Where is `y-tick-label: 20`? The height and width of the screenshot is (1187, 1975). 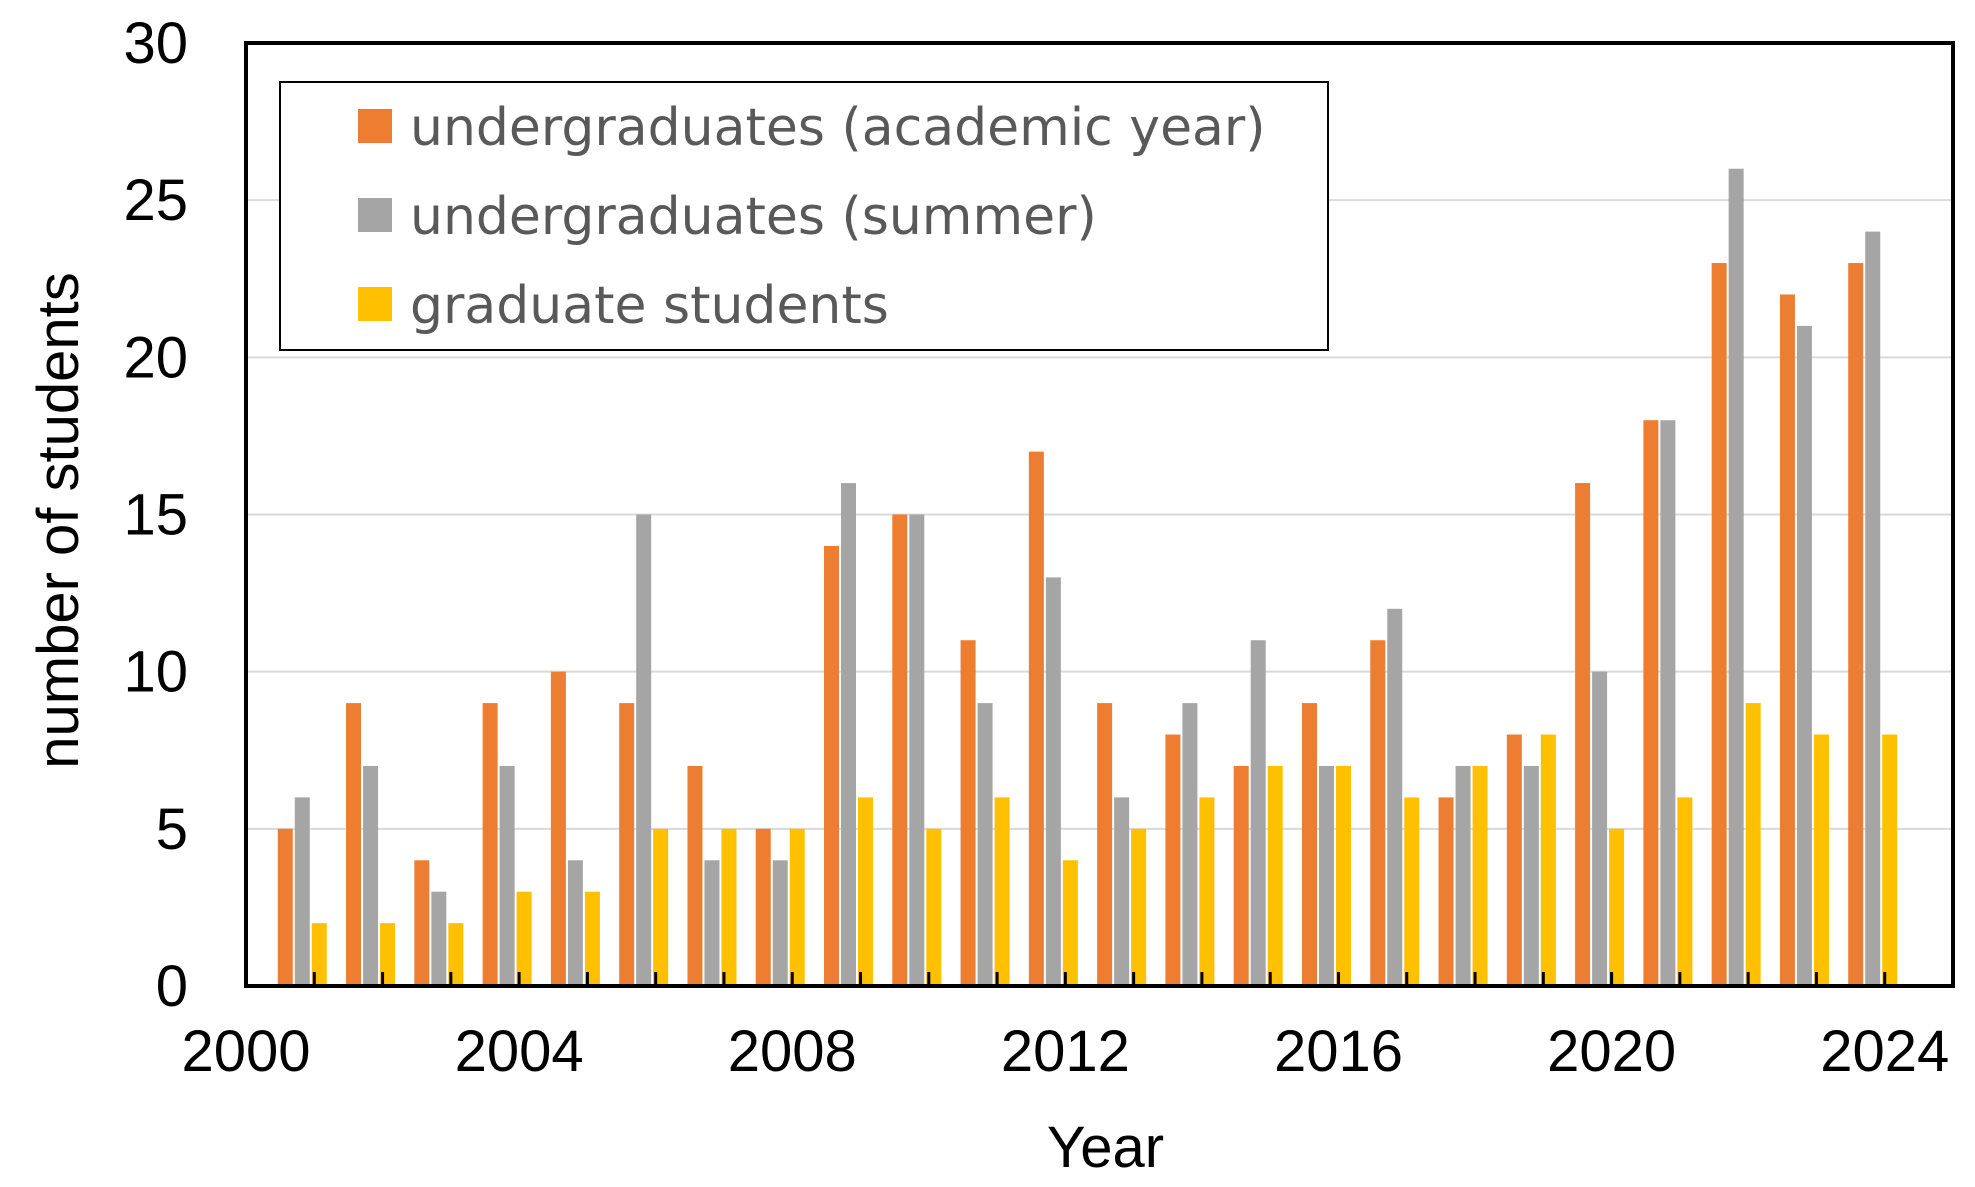 y-tick-label: 20 is located at coordinates (155, 357).